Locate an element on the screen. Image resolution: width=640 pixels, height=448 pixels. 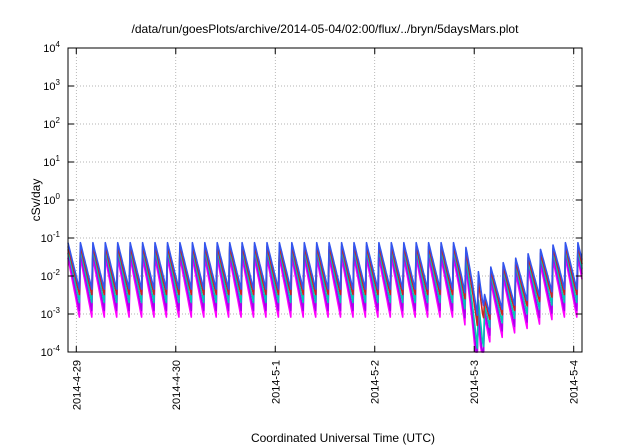
x-tick-label: 2014-4-30 is located at coordinates (177, 385).